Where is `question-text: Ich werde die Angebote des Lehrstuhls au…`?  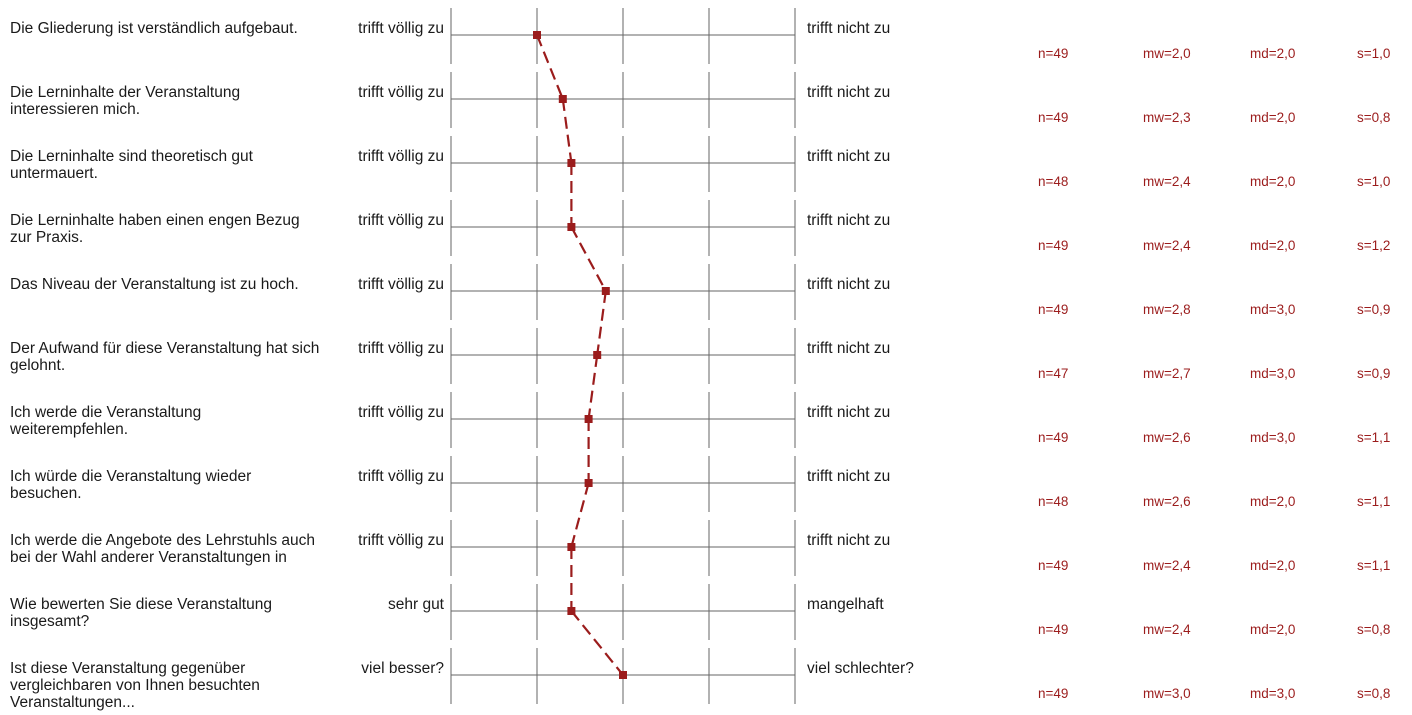 question-text: Ich werde die Angebote des Lehrstuhls au… is located at coordinates (163, 549).